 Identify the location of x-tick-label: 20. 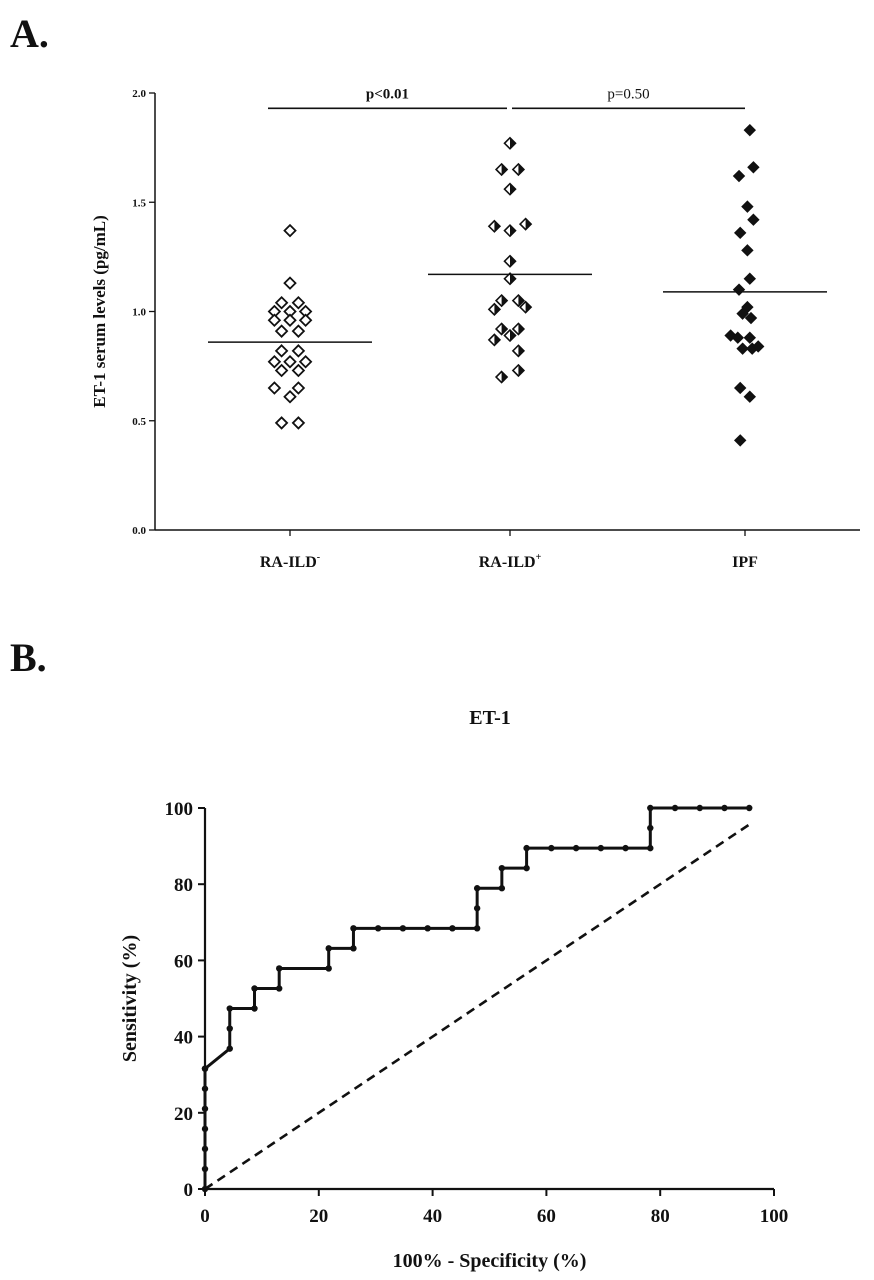
(318, 1216).